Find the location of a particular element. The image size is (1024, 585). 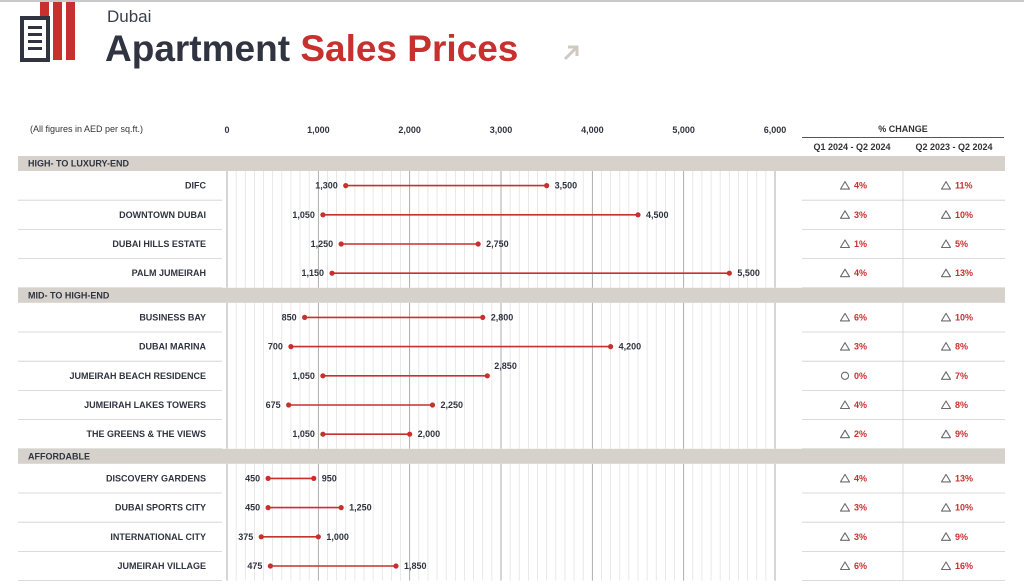

min-value-label: 1,050 is located at coordinates (303, 215).